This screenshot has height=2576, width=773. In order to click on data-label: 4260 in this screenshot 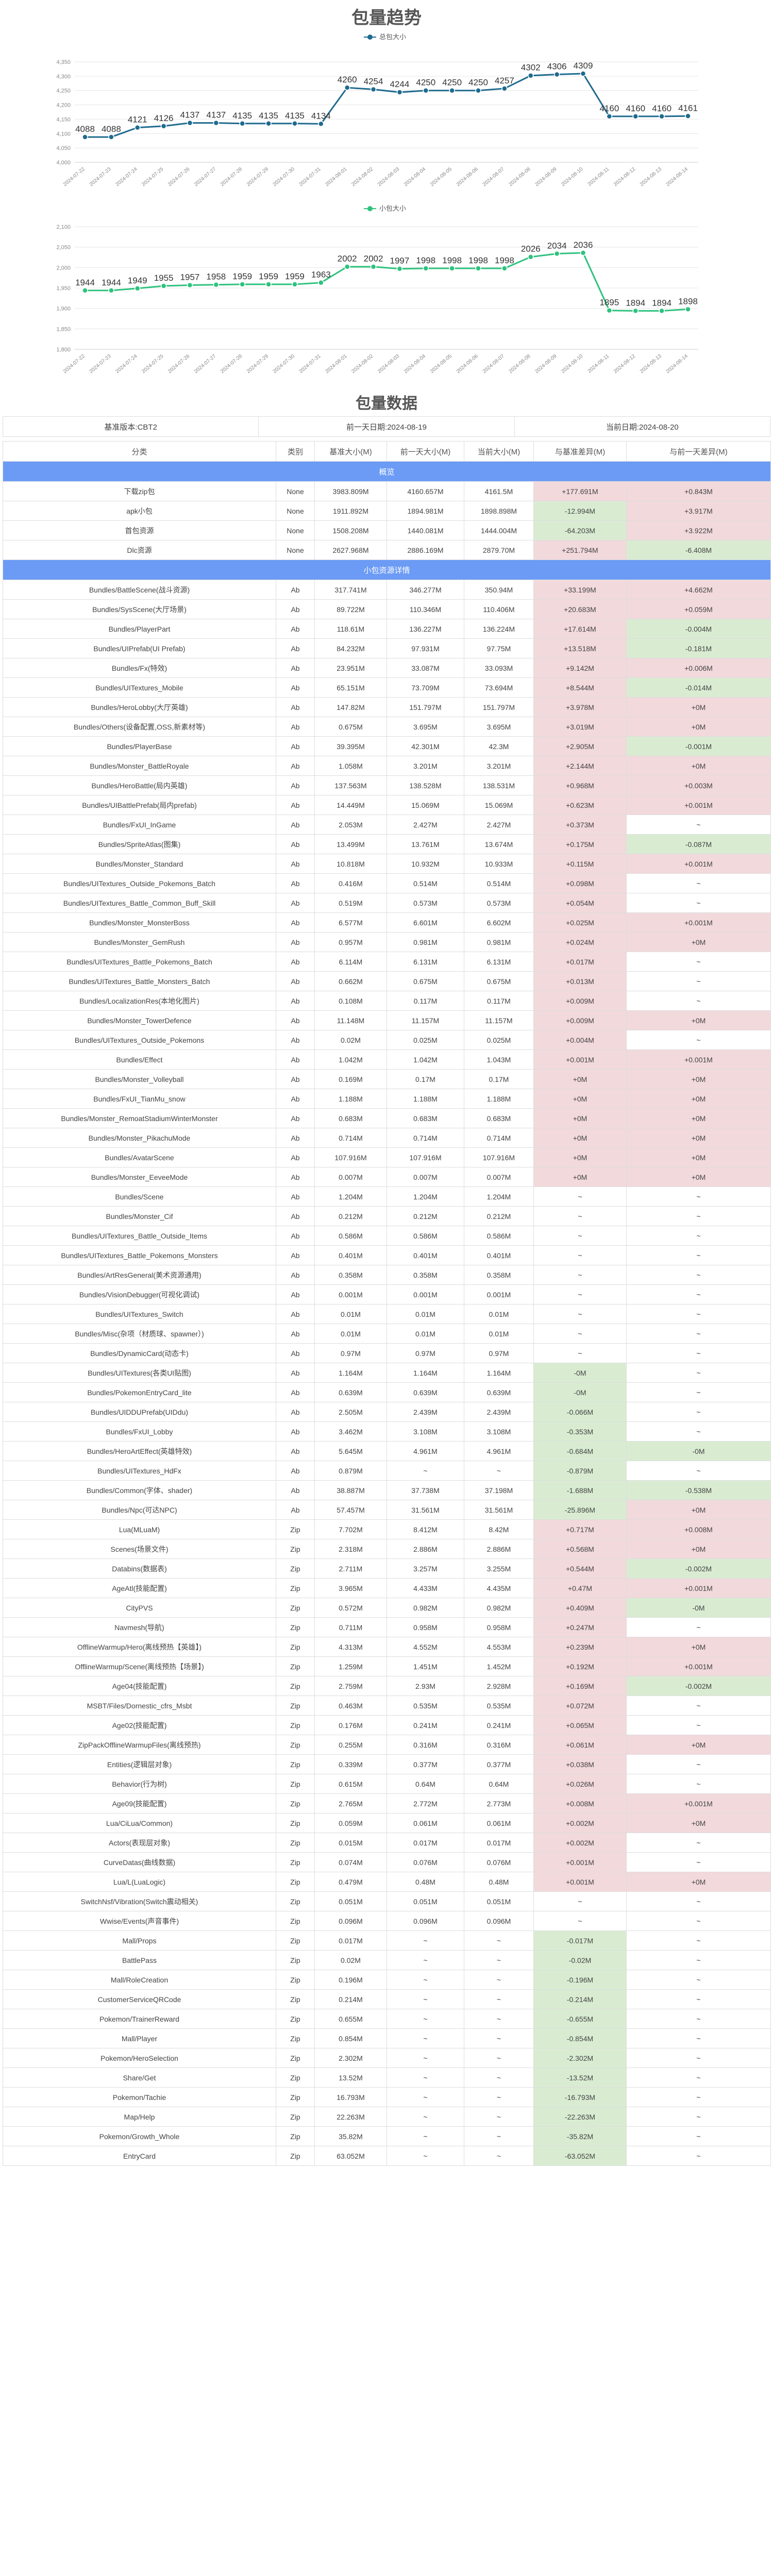, I will do `click(347, 79)`.